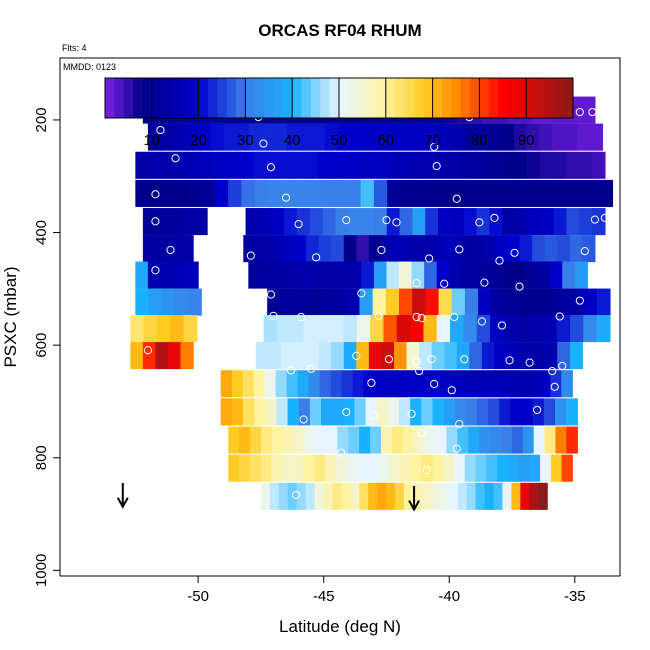 The width and height of the screenshot is (650, 650). I want to click on colorbar-tick-label: 90, so click(526, 140).